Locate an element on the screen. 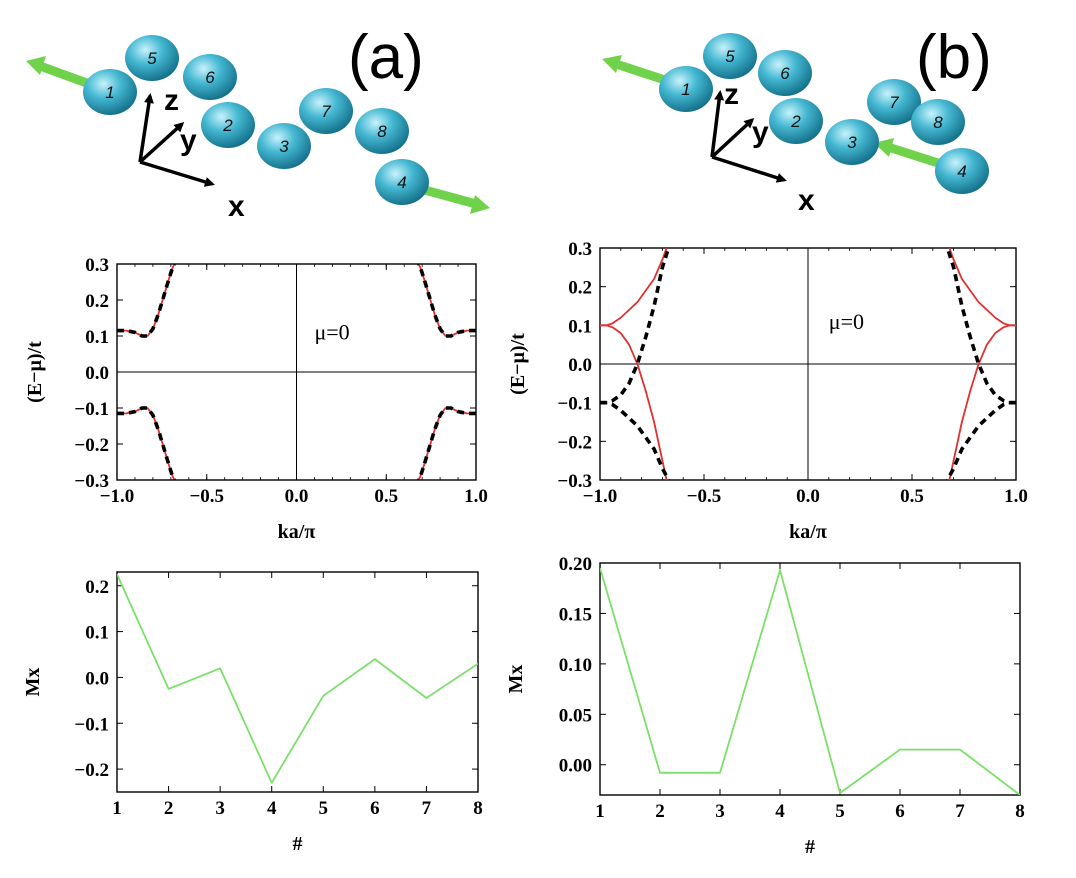 Image resolution: width=1076 pixels, height=878 pixels. axes-a: z y x is located at coordinates (191, 153).